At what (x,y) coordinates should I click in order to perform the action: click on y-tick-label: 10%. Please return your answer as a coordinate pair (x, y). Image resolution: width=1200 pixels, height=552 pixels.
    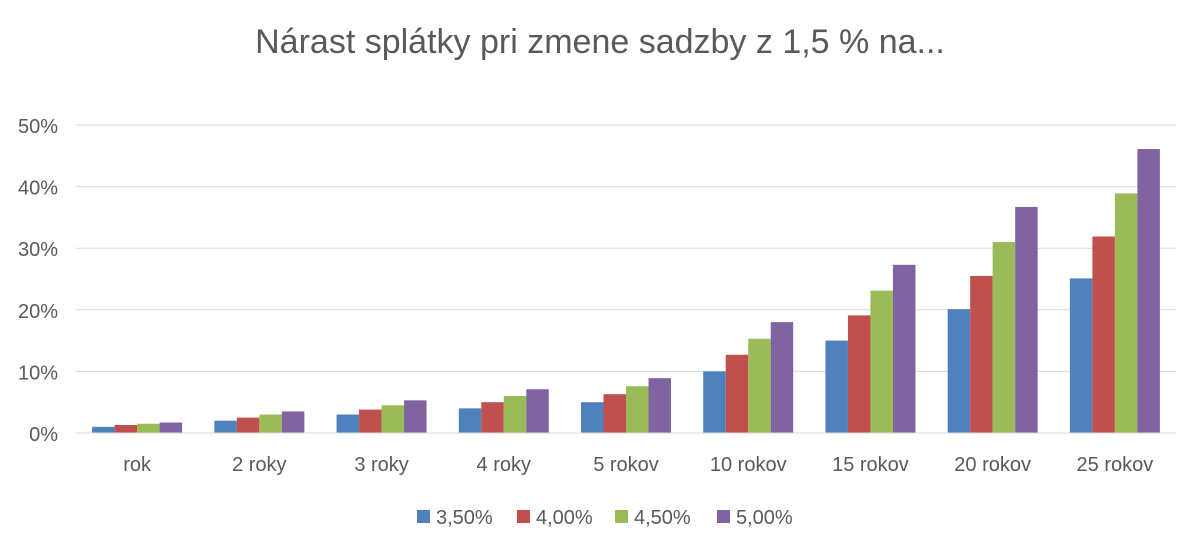
    Looking at the image, I should click on (38, 373).